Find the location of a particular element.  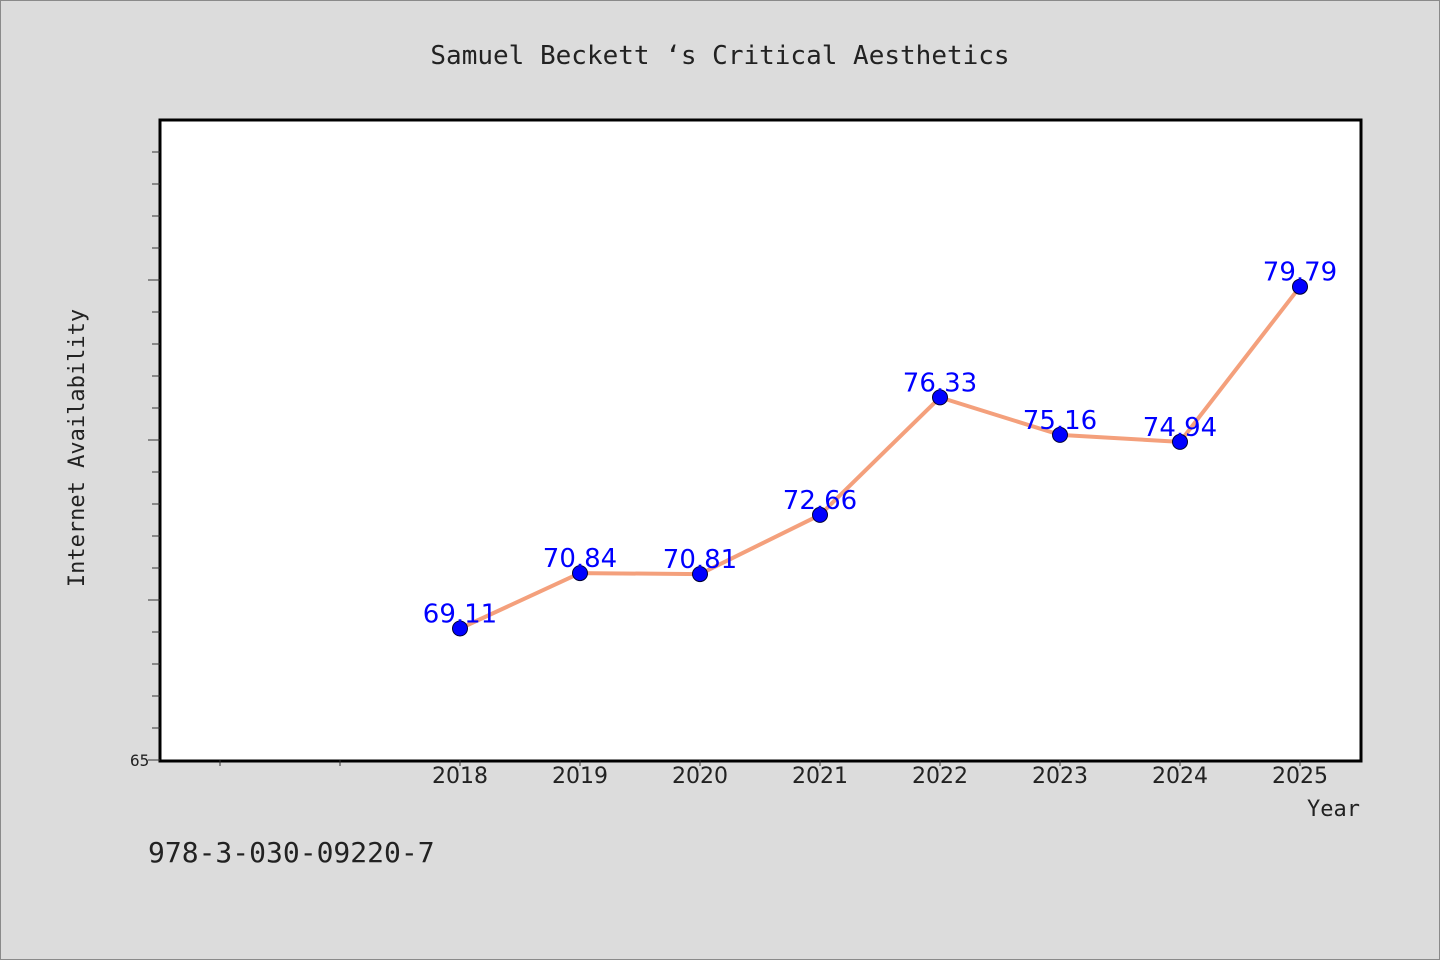

data-label: 79.79 is located at coordinates (1300, 273).